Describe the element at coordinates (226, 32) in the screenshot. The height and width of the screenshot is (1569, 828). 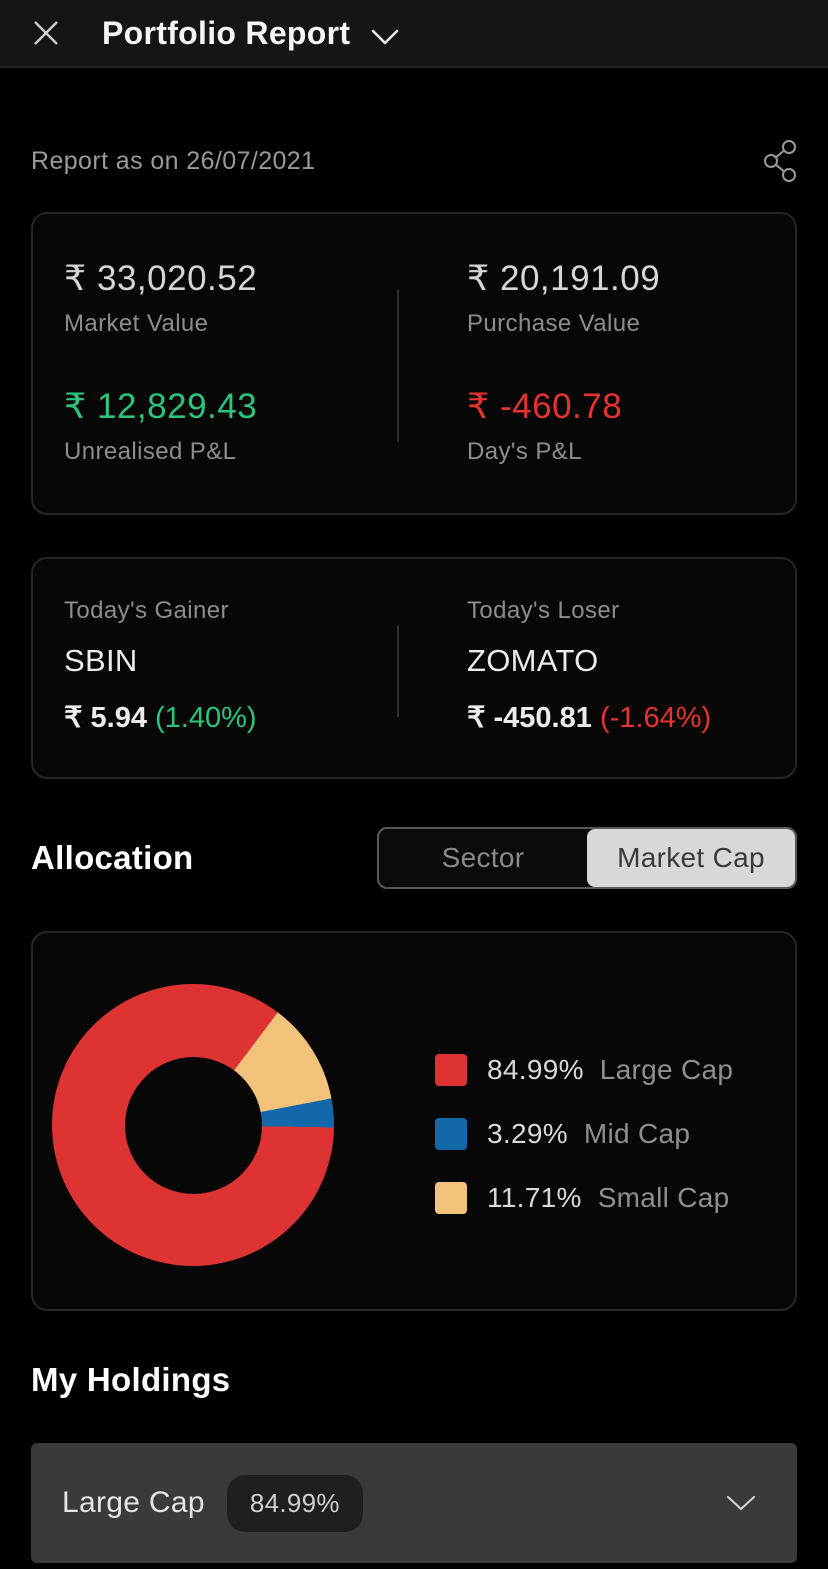
I see `page-title: Portfolio Report` at that location.